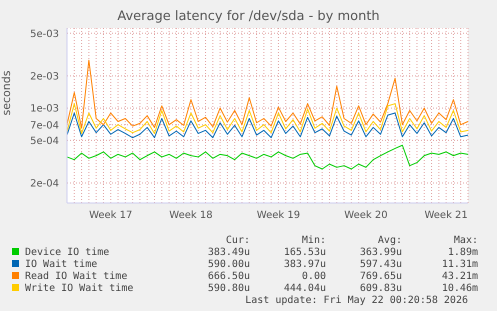 This screenshot has width=497, height=311. What do you see at coordinates (462, 252) in the screenshot?
I see `text: 1.89m` at bounding box center [462, 252].